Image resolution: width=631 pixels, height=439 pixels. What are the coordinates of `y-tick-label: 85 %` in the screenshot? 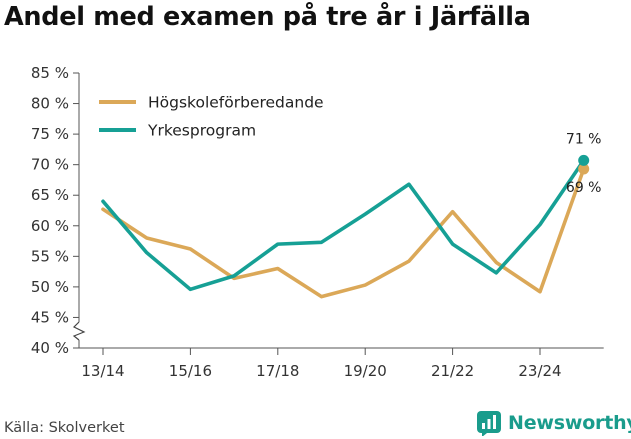 It's located at (50, 73).